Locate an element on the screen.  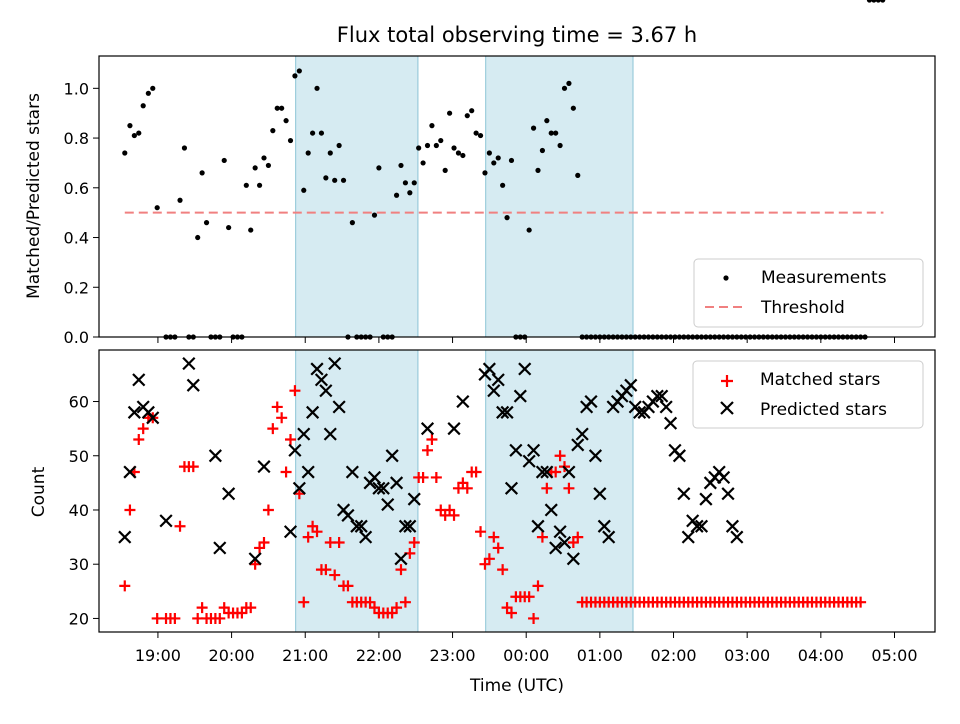
legend-predicted-marker is located at coordinates (727, 408).